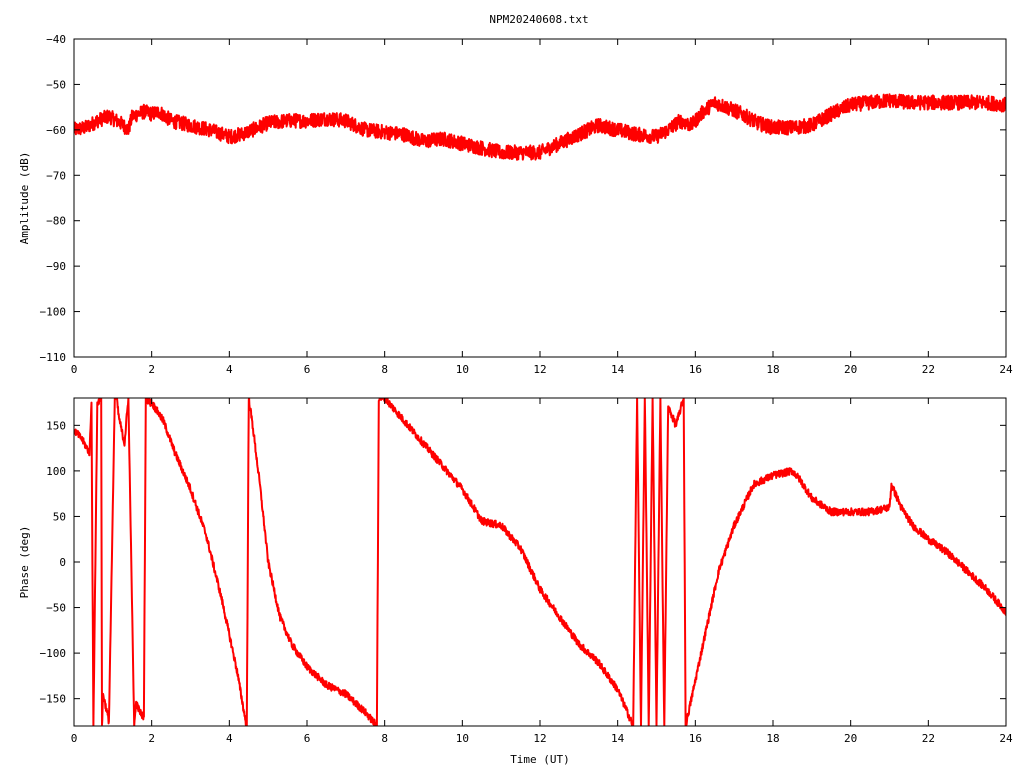 This screenshot has height=773, width=1024. What do you see at coordinates (53, 699) in the screenshot?
I see `phase-y-tick-label: −150` at bounding box center [53, 699].